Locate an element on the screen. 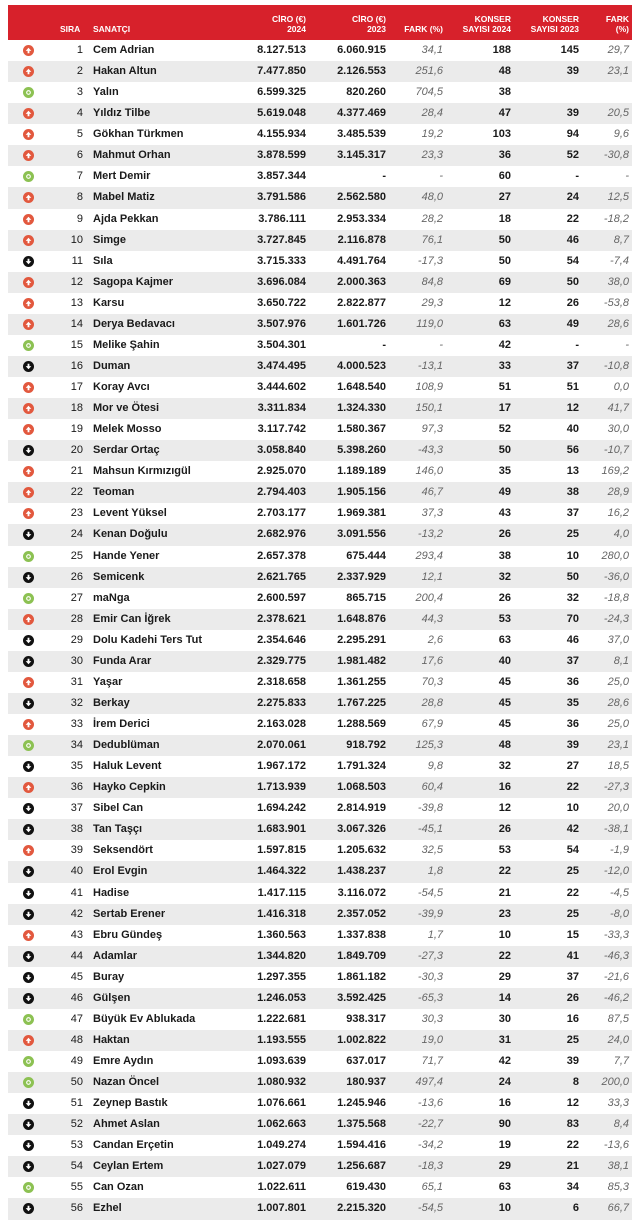 The height and width of the screenshot is (1227, 640). revenue-change: - is located at coordinates (441, 344).